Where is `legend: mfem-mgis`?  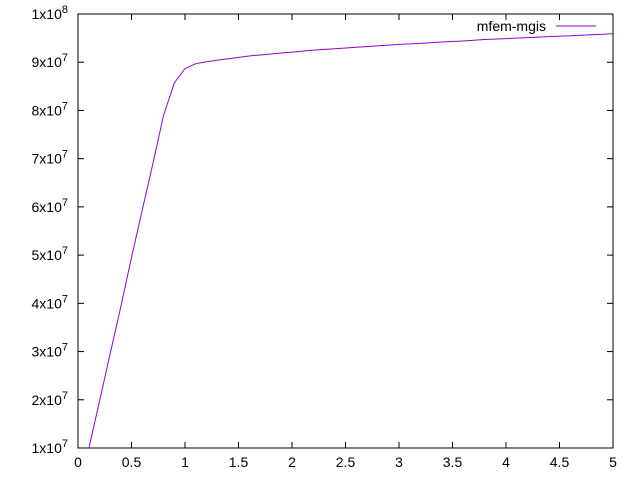
legend: mfem-mgis is located at coordinates (536, 26).